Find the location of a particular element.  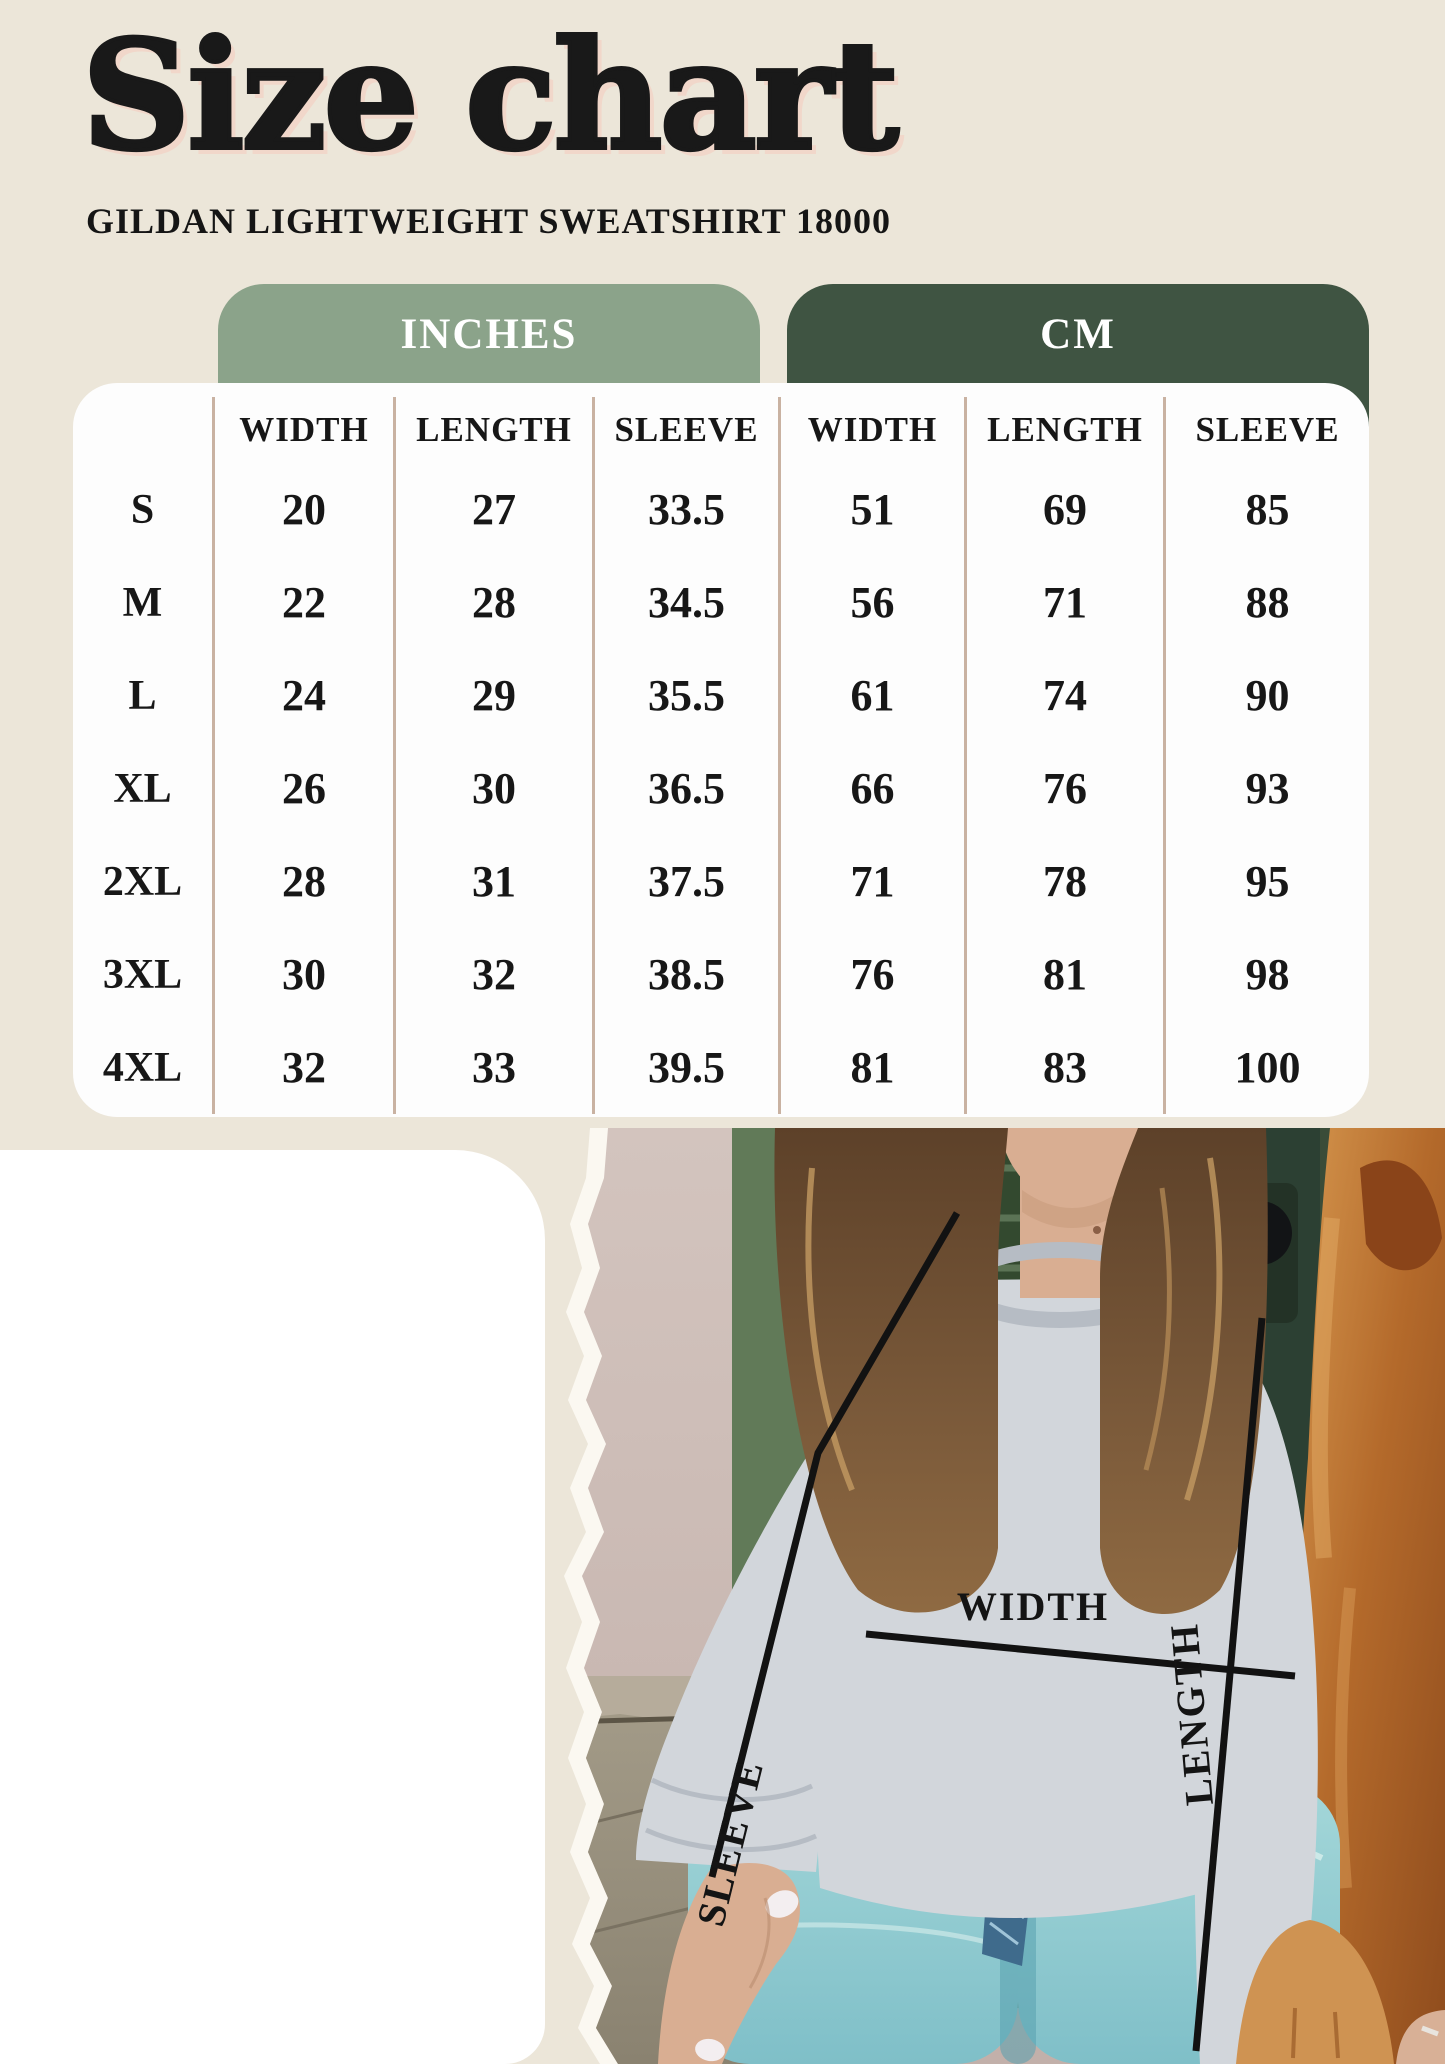

value-cell: 24 is located at coordinates (302, 695).